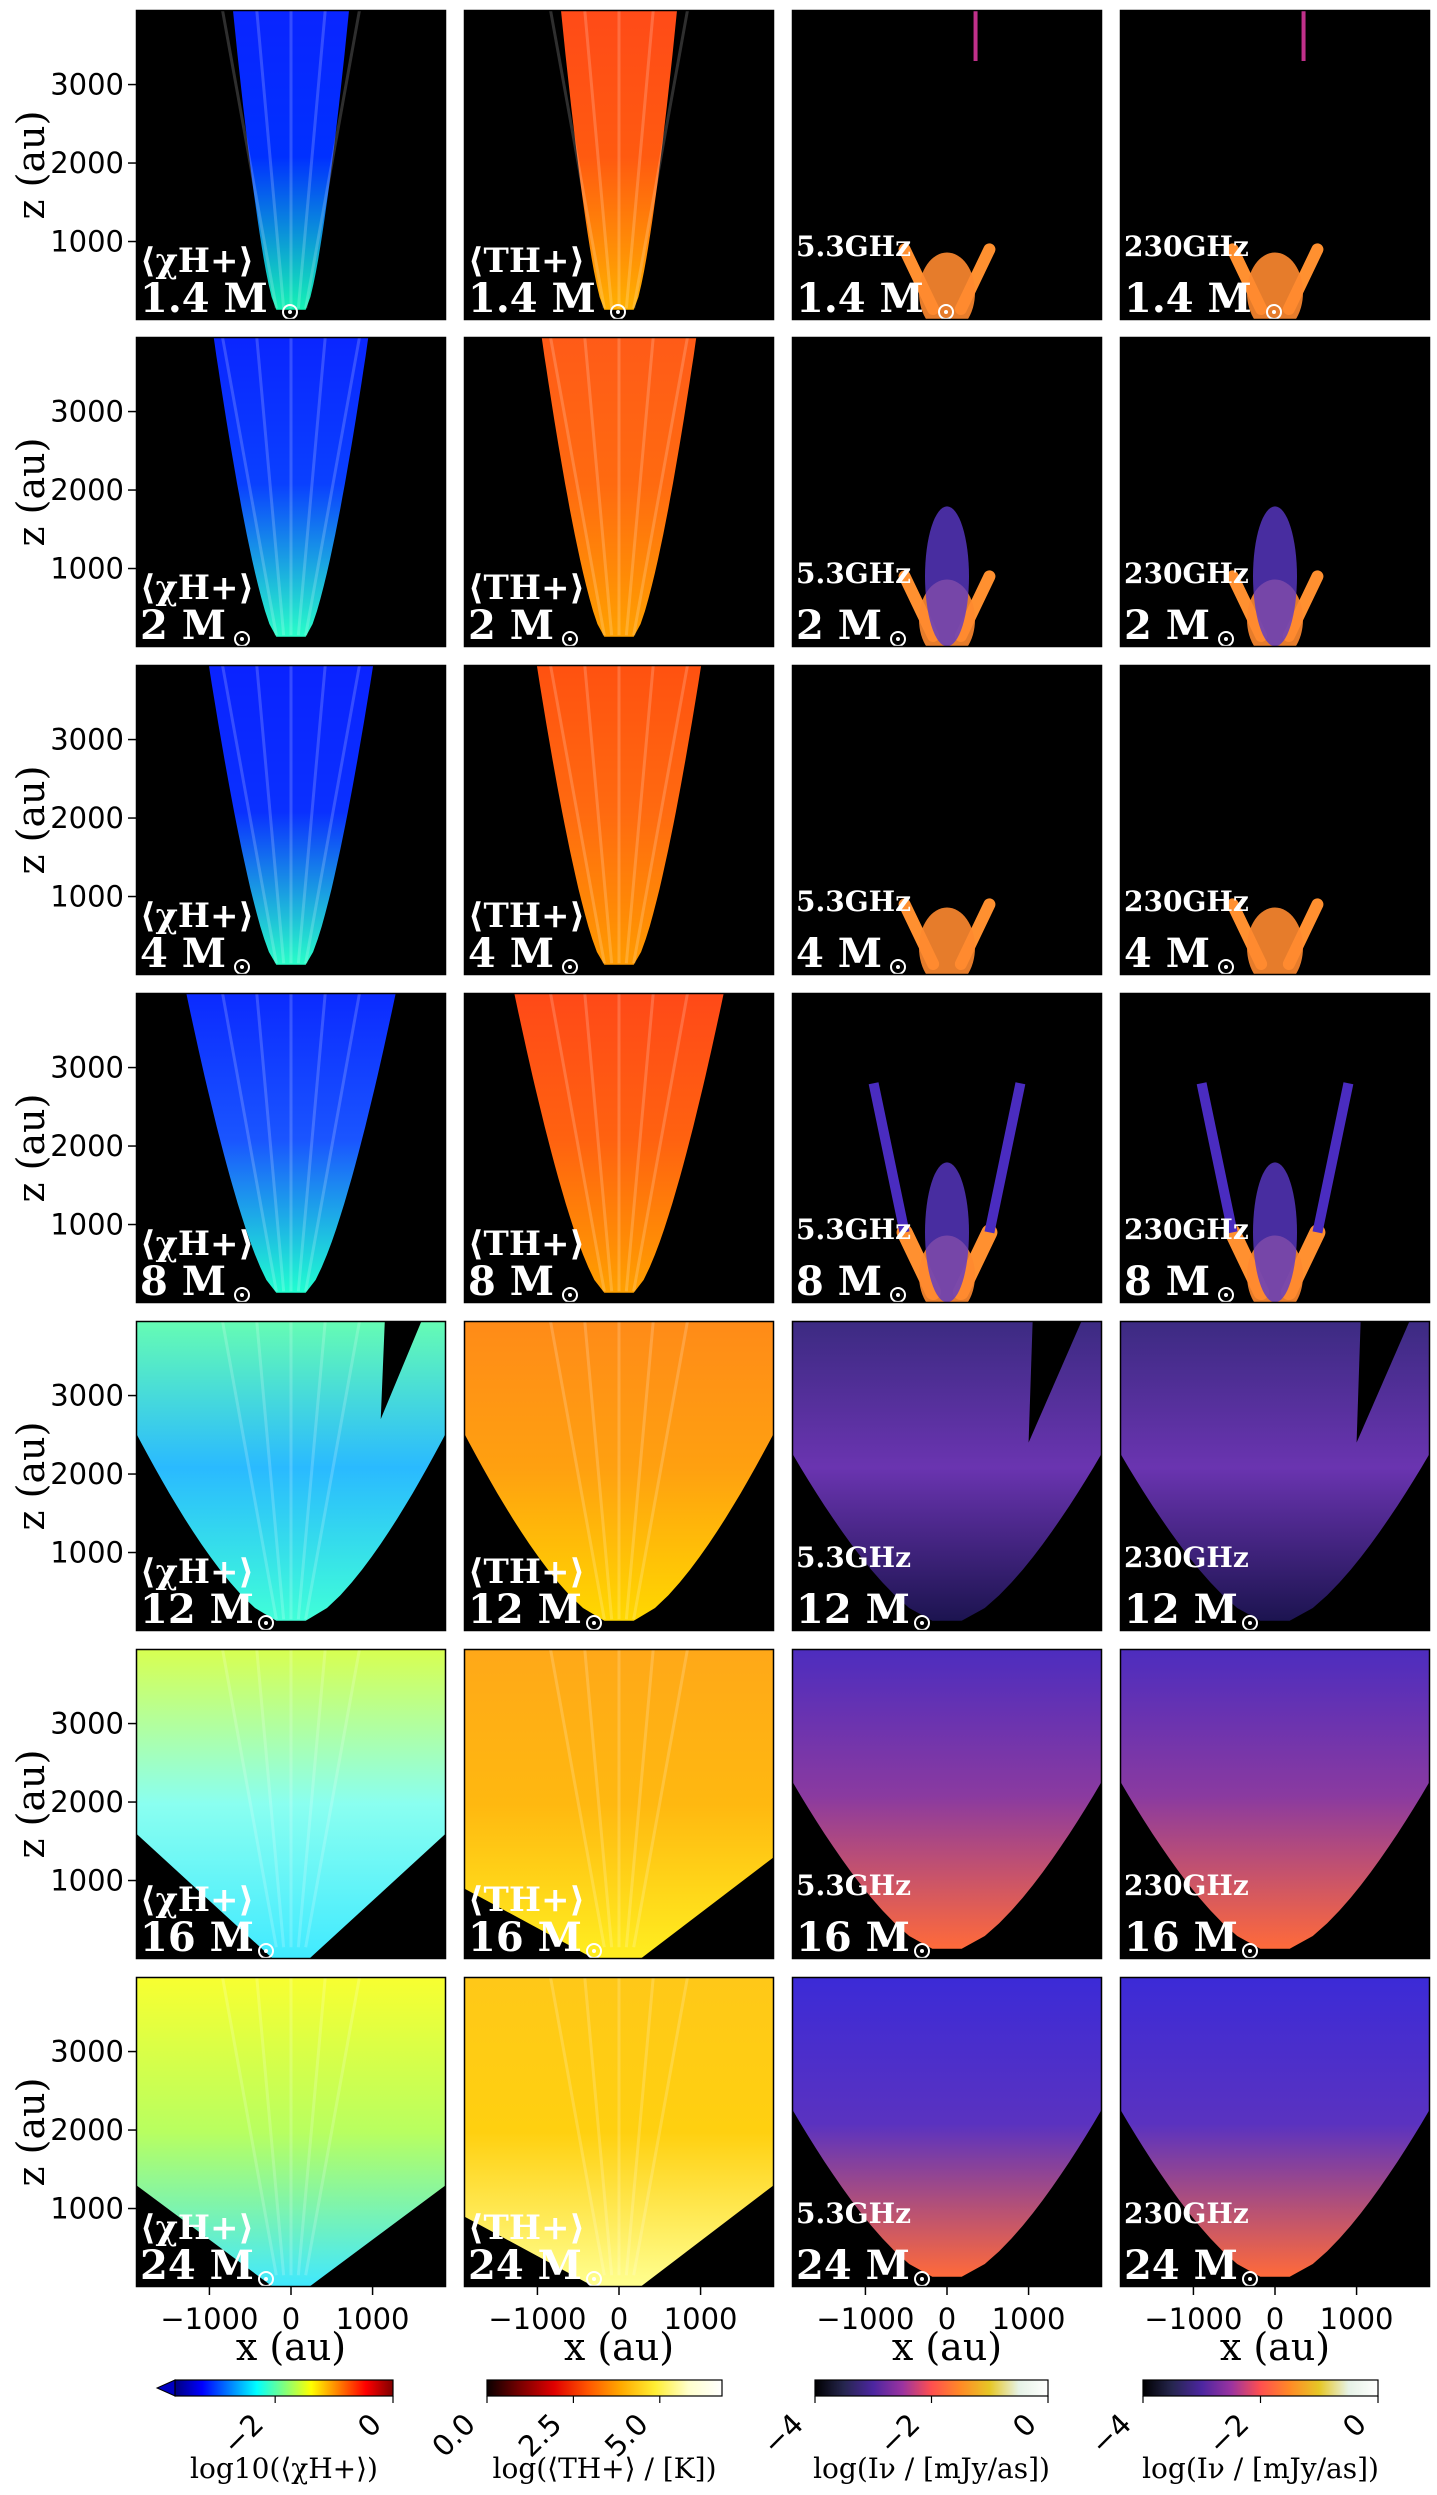 This screenshot has width=1437, height=2495. What do you see at coordinates (291, 821) in the screenshot?
I see `panel-4-col0: ⟨χH+⟩4 M` at bounding box center [291, 821].